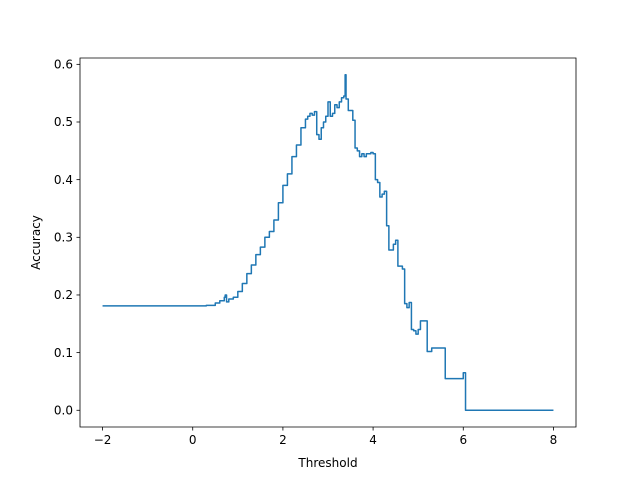 This screenshot has height=480, width=640. I want to click on y-tick-label: 0.6, so click(63, 65).